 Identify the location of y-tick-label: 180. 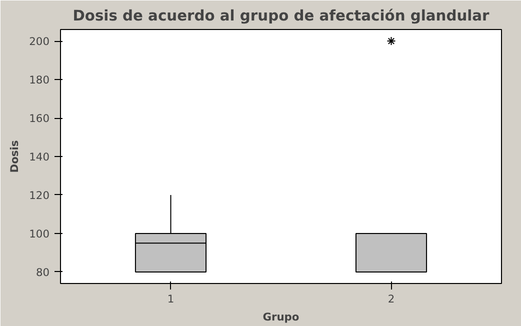
(39, 80).